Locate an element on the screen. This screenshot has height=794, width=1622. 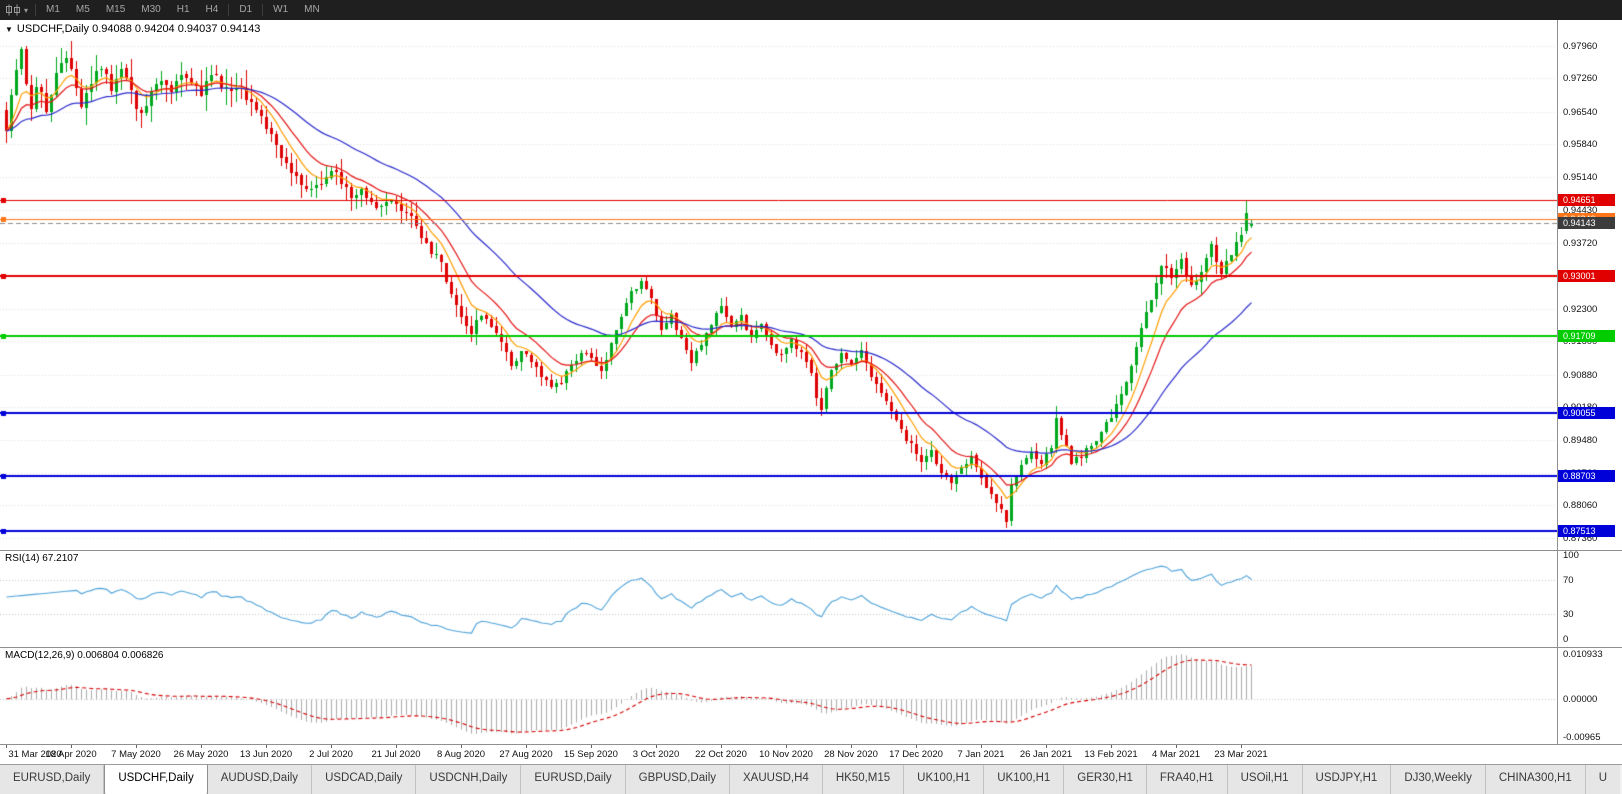
macd-label: MACD(12,26,9) 0.006804 0.006826 is located at coordinates (84, 655).